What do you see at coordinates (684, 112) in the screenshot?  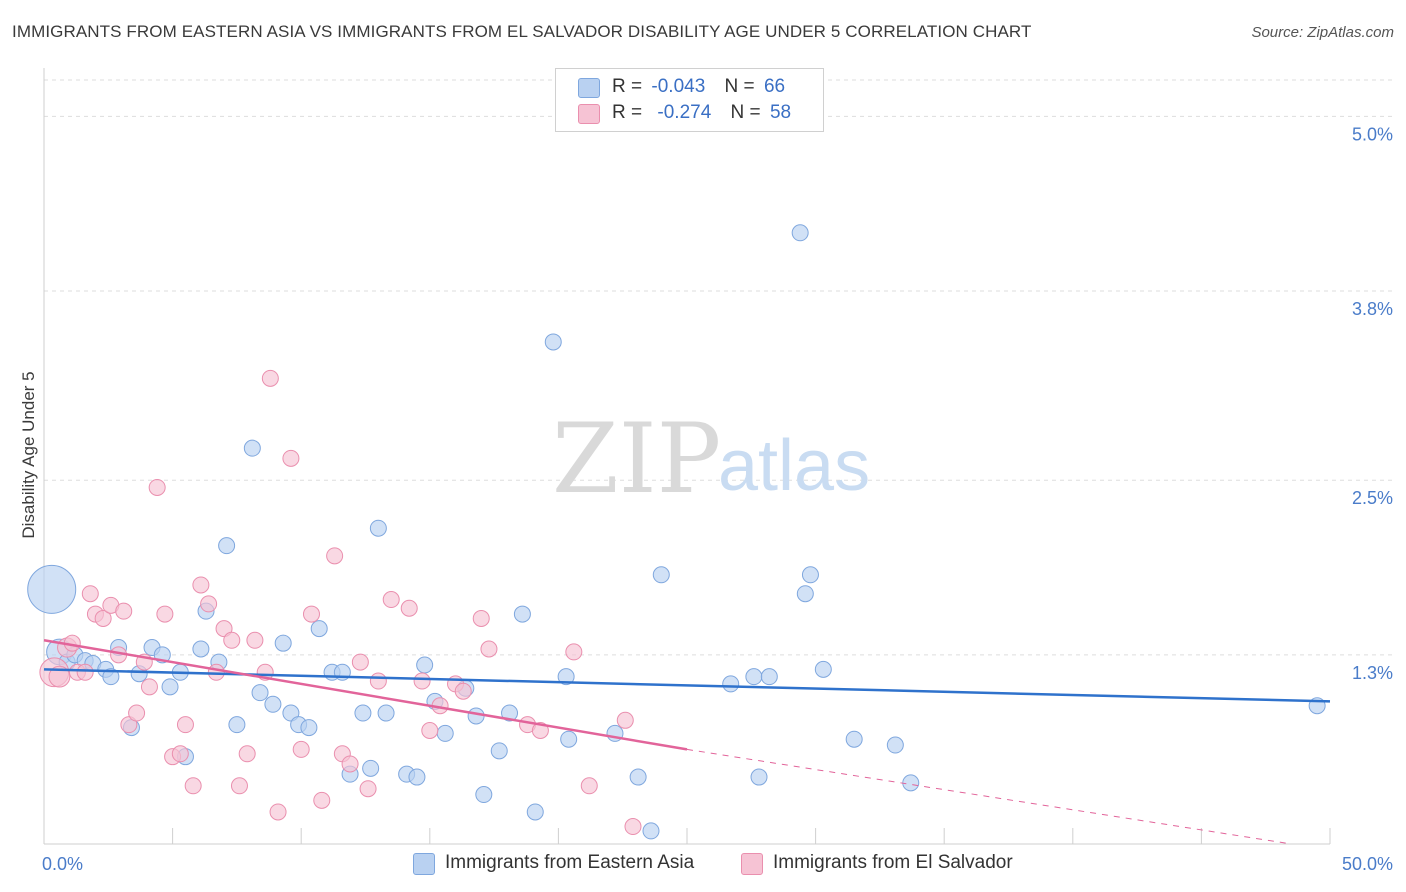 I see `legend-r-value: -0.274` at bounding box center [684, 112].